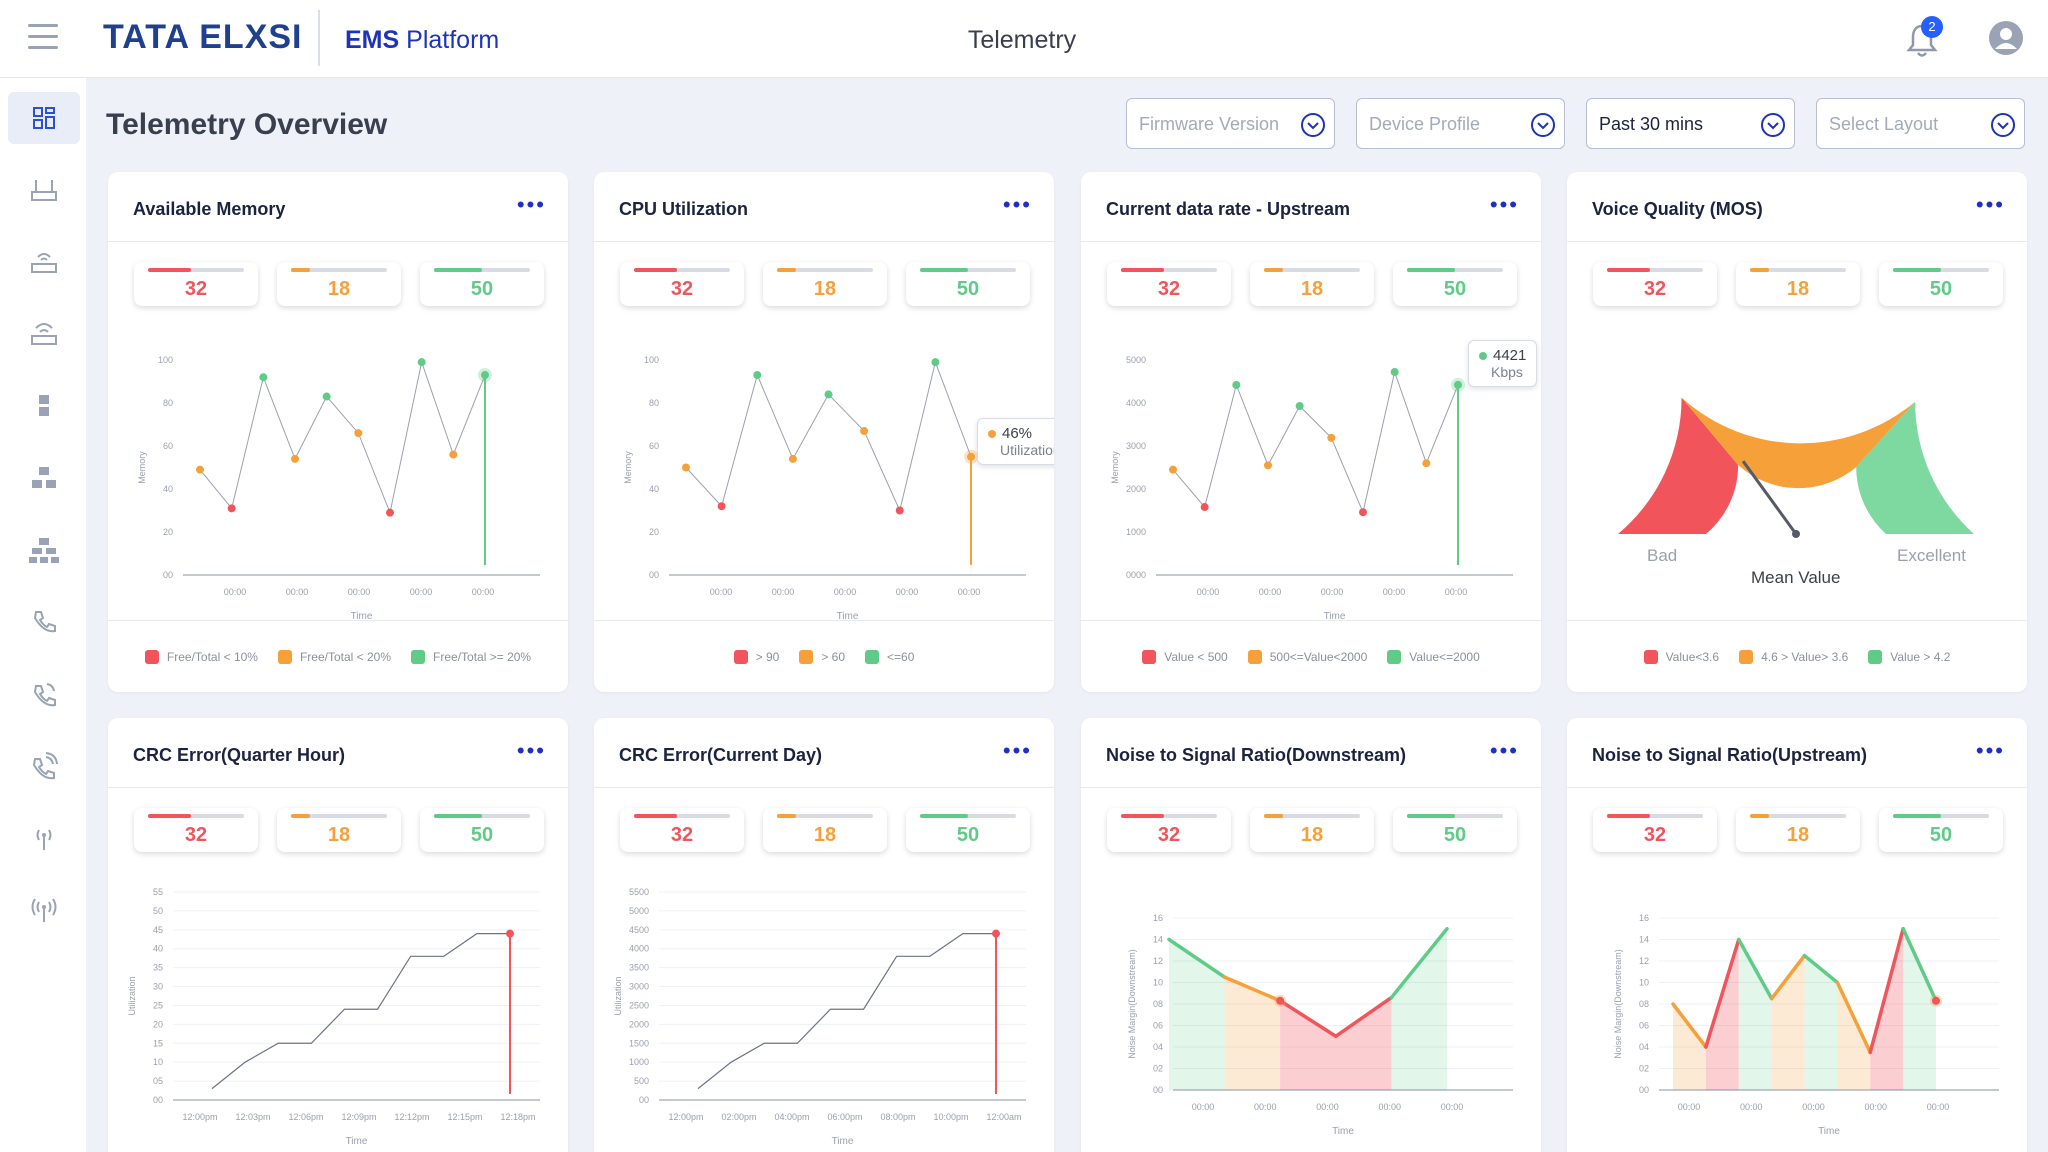 Image resolution: width=2048 pixels, height=1152 pixels. I want to click on sidebar-item-wifi-router, so click(44, 262).